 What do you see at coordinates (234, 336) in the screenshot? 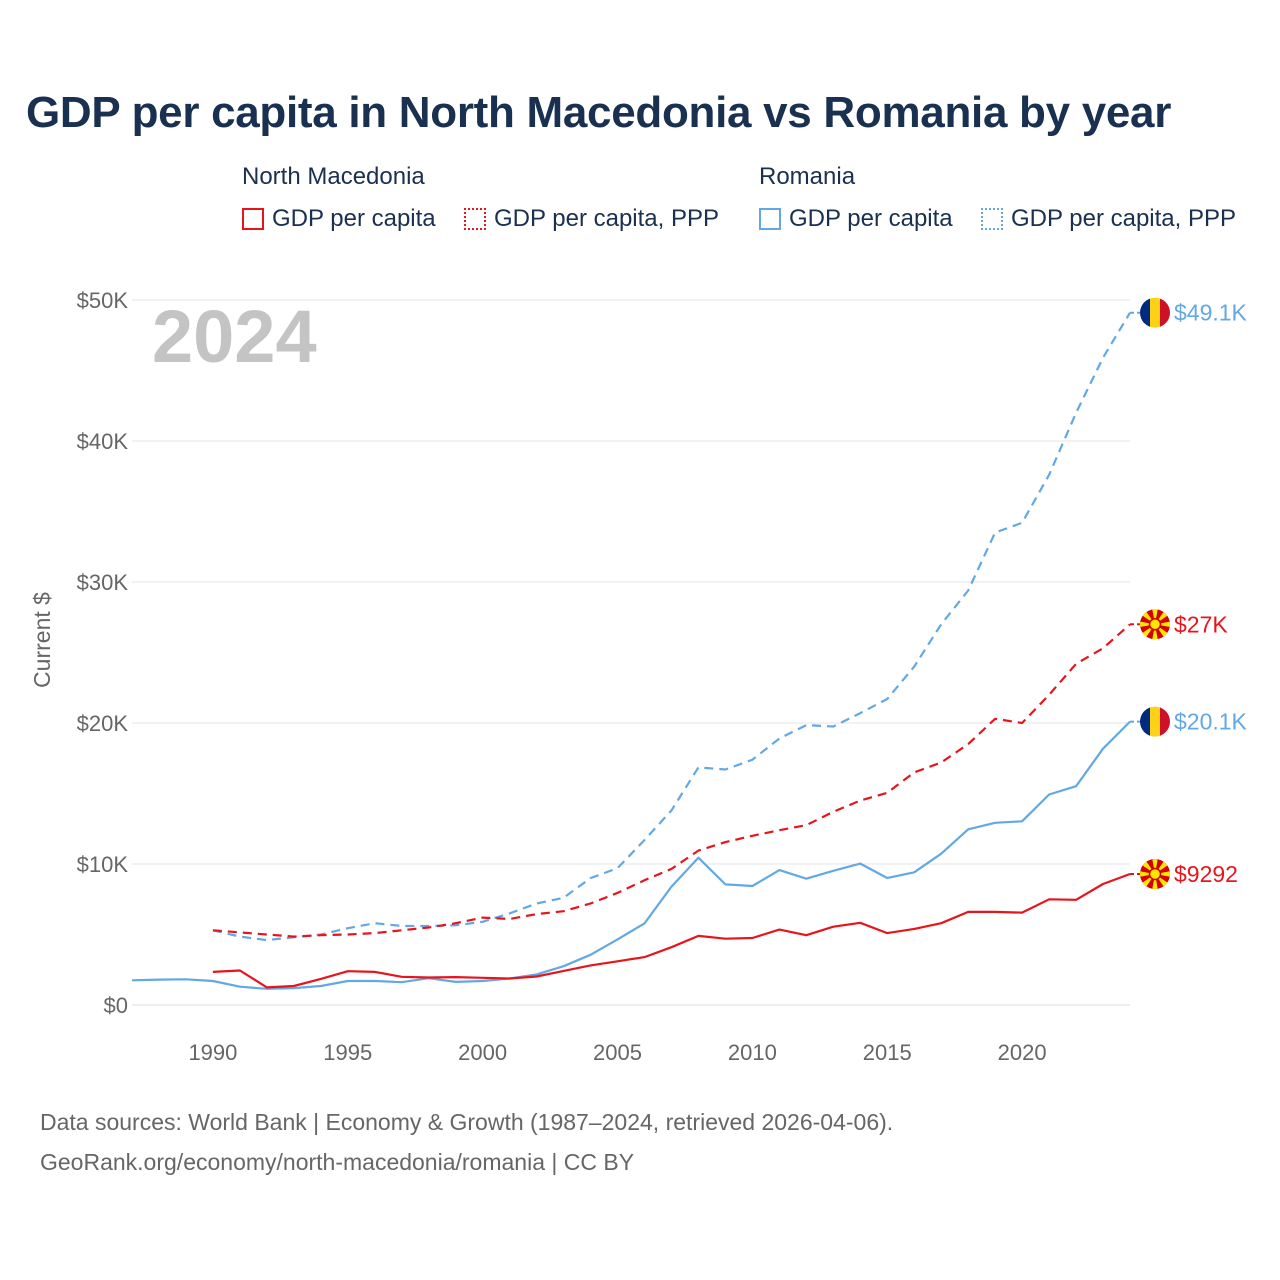
I see `year-watermark: 2024` at bounding box center [234, 336].